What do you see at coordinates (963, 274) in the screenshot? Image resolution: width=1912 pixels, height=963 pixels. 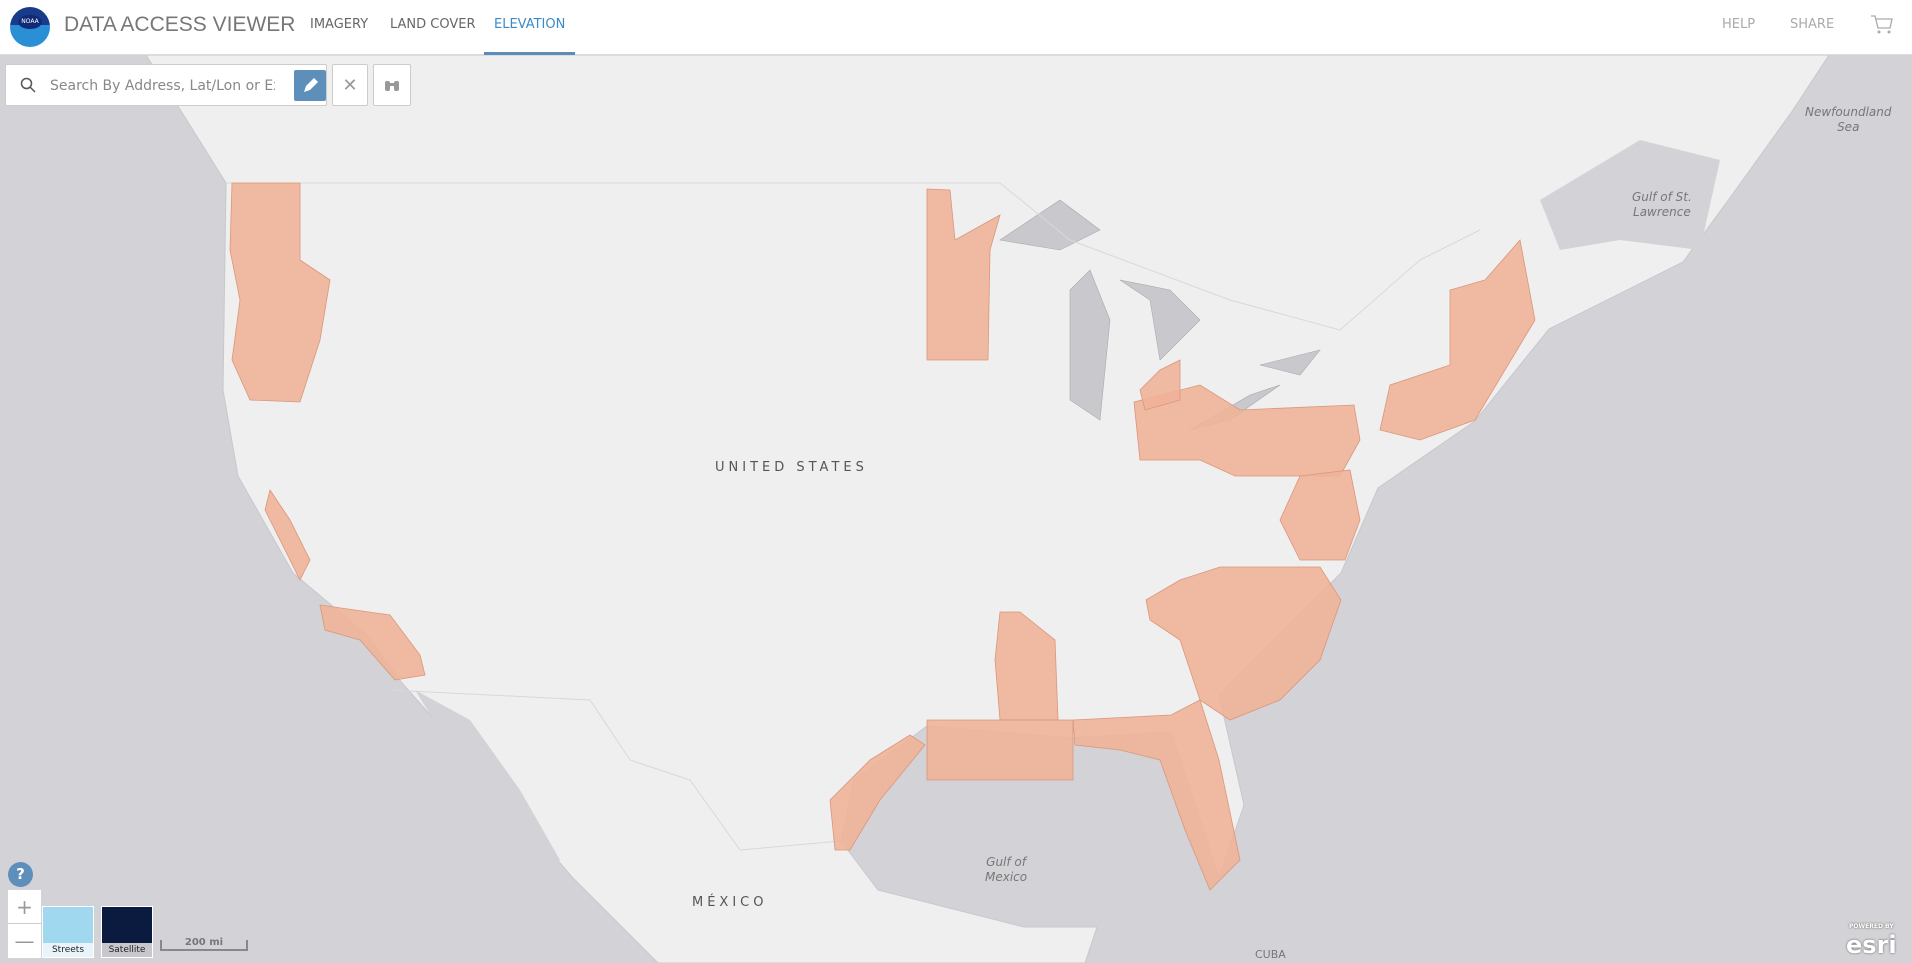 I see `coverage-minnesota` at bounding box center [963, 274].